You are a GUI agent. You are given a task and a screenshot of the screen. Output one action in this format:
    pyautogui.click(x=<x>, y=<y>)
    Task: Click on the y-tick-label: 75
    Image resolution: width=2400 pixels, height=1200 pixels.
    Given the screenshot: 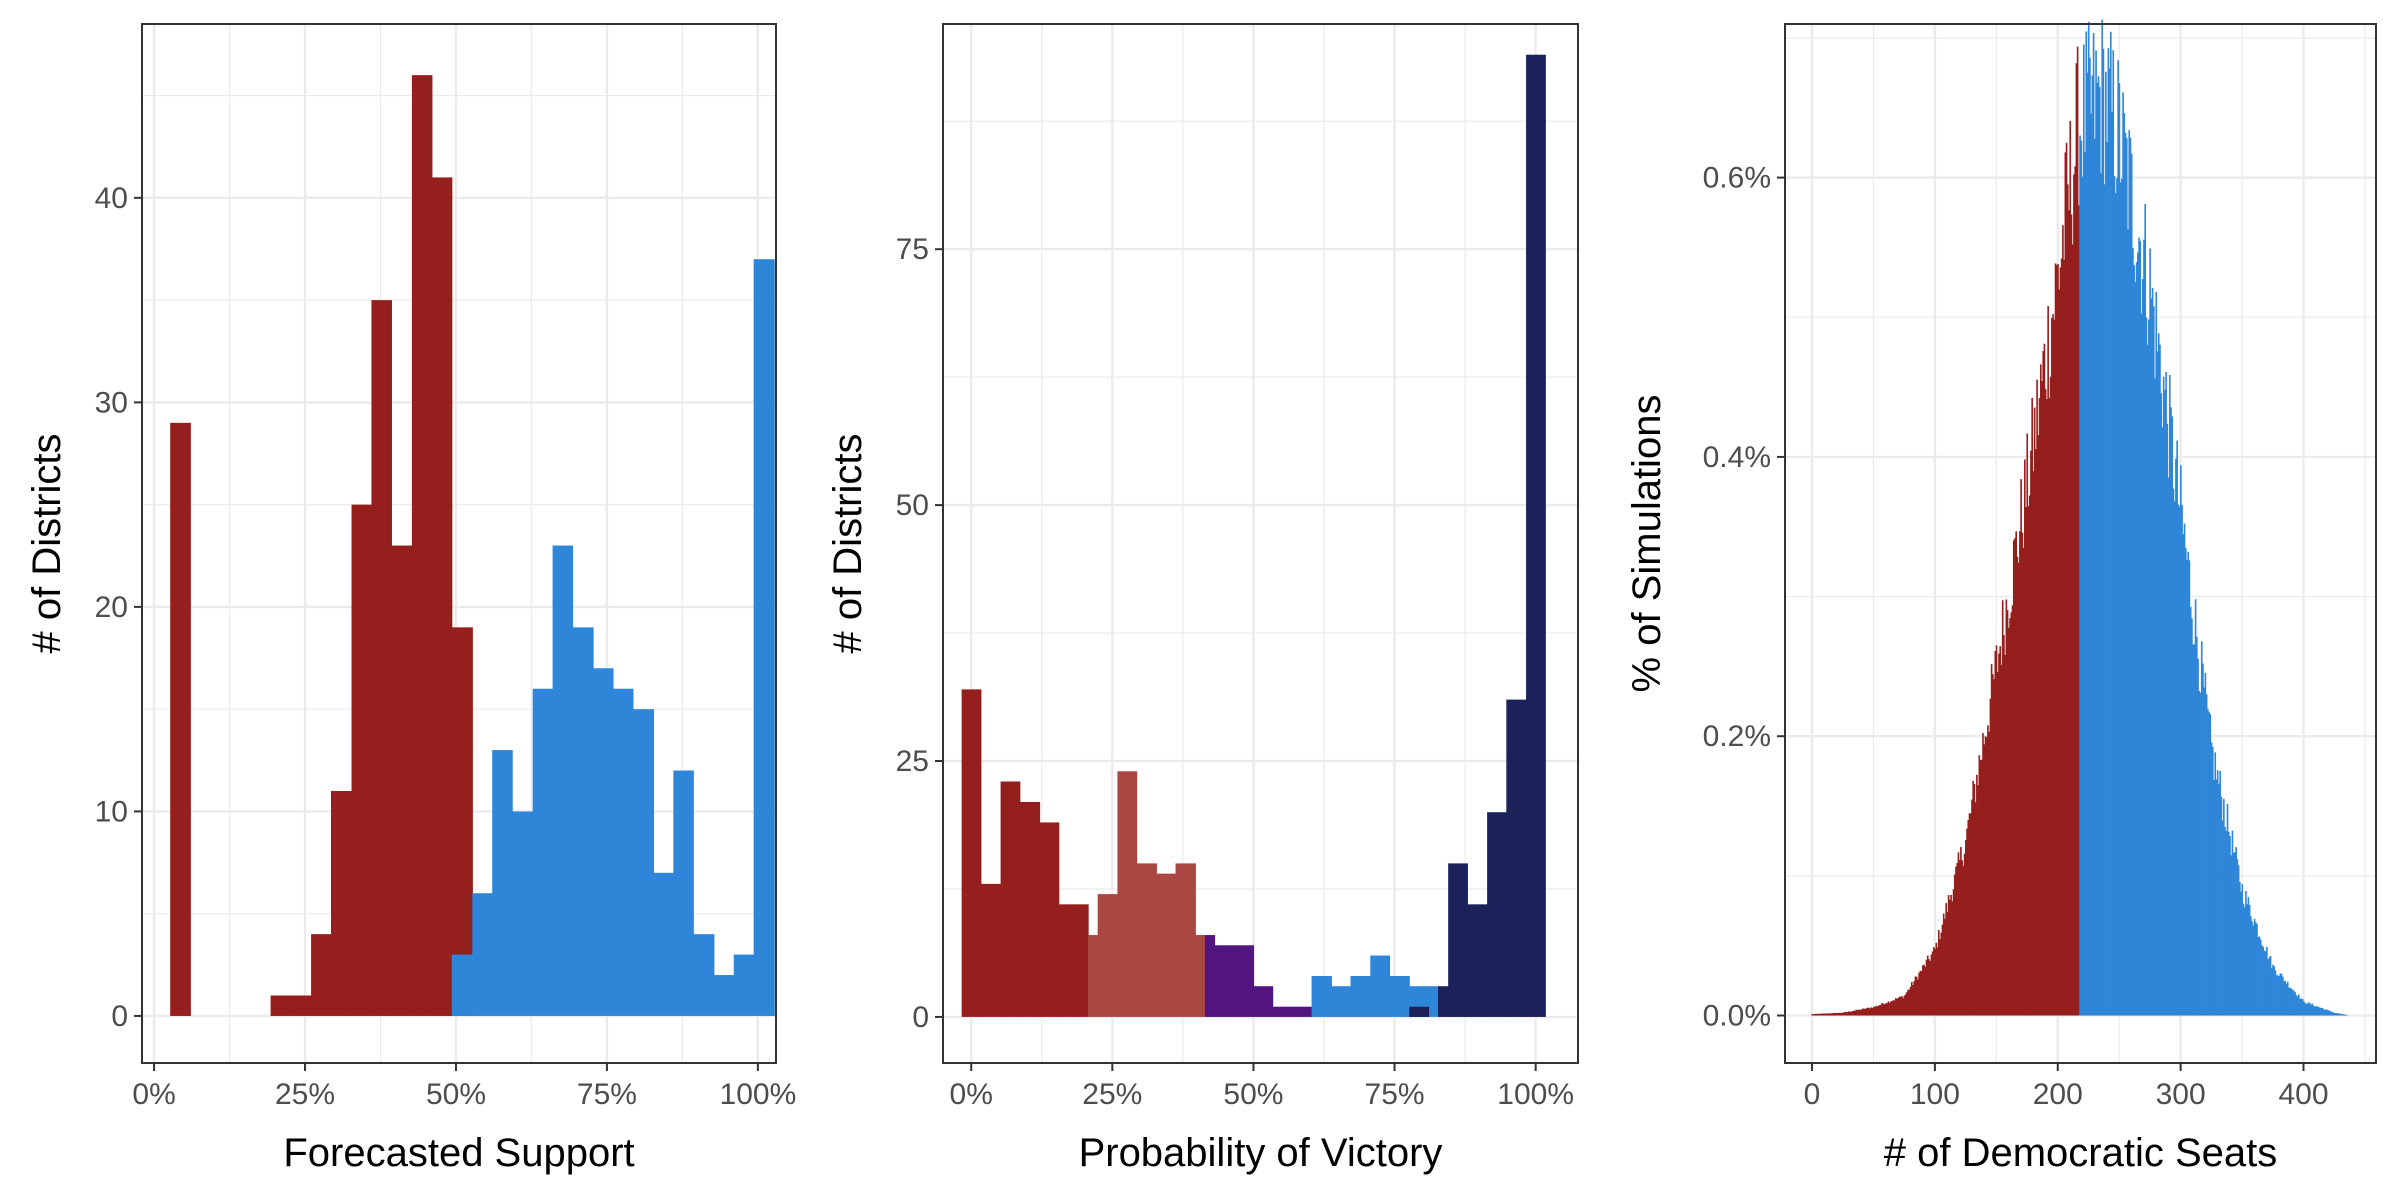 What is the action you would take?
    pyautogui.click(x=912, y=249)
    